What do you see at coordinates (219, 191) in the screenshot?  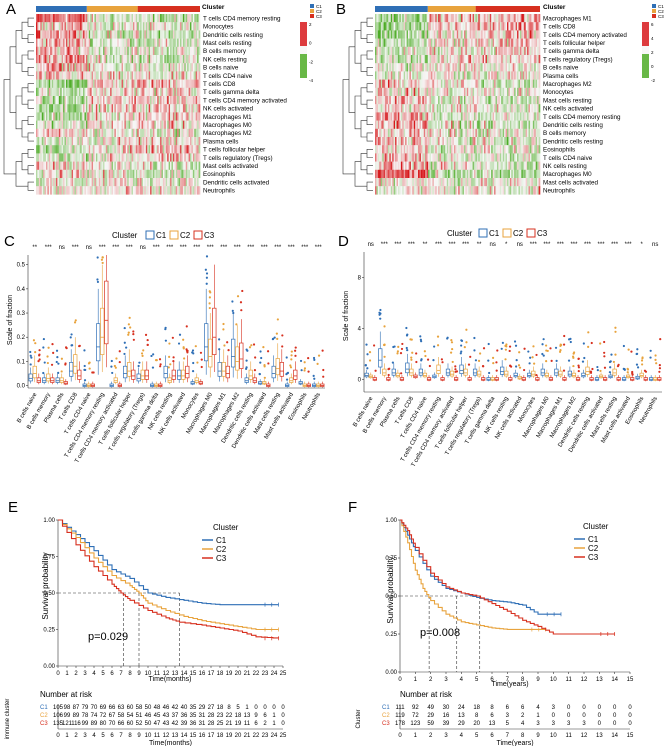 I see `row-label: Neutrophils` at bounding box center [219, 191].